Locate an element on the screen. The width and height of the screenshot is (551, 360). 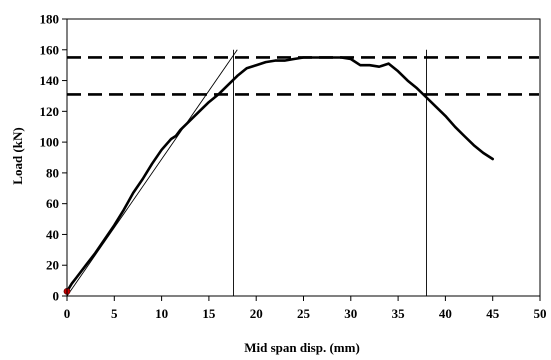
y-tick-label: 160 is located at coordinates (50, 49).